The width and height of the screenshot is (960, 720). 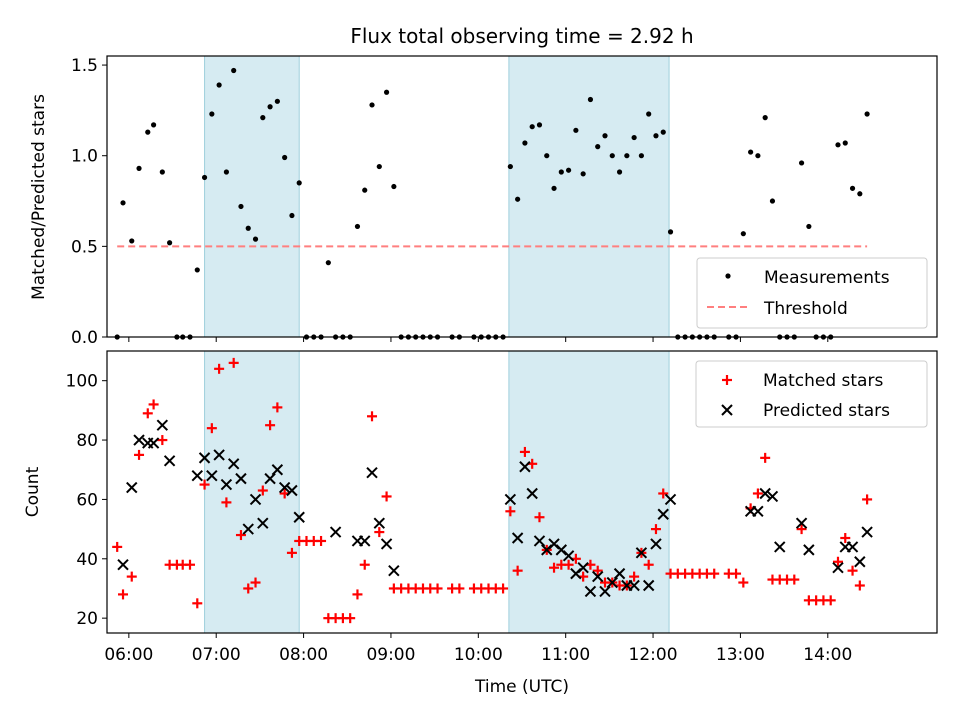 What do you see at coordinates (727, 380) in the screenshot?
I see `legend-matched-marker` at bounding box center [727, 380].